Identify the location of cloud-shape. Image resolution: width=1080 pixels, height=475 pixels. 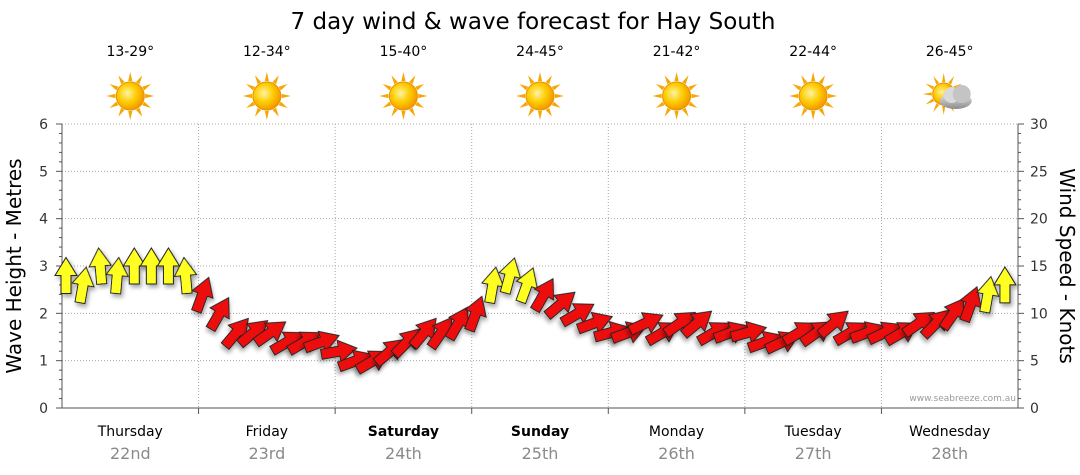
(955, 97).